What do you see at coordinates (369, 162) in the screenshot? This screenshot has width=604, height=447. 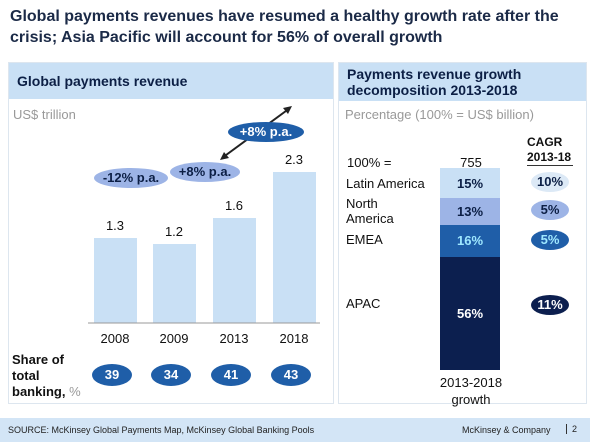 I see `total-label: 100% =` at bounding box center [369, 162].